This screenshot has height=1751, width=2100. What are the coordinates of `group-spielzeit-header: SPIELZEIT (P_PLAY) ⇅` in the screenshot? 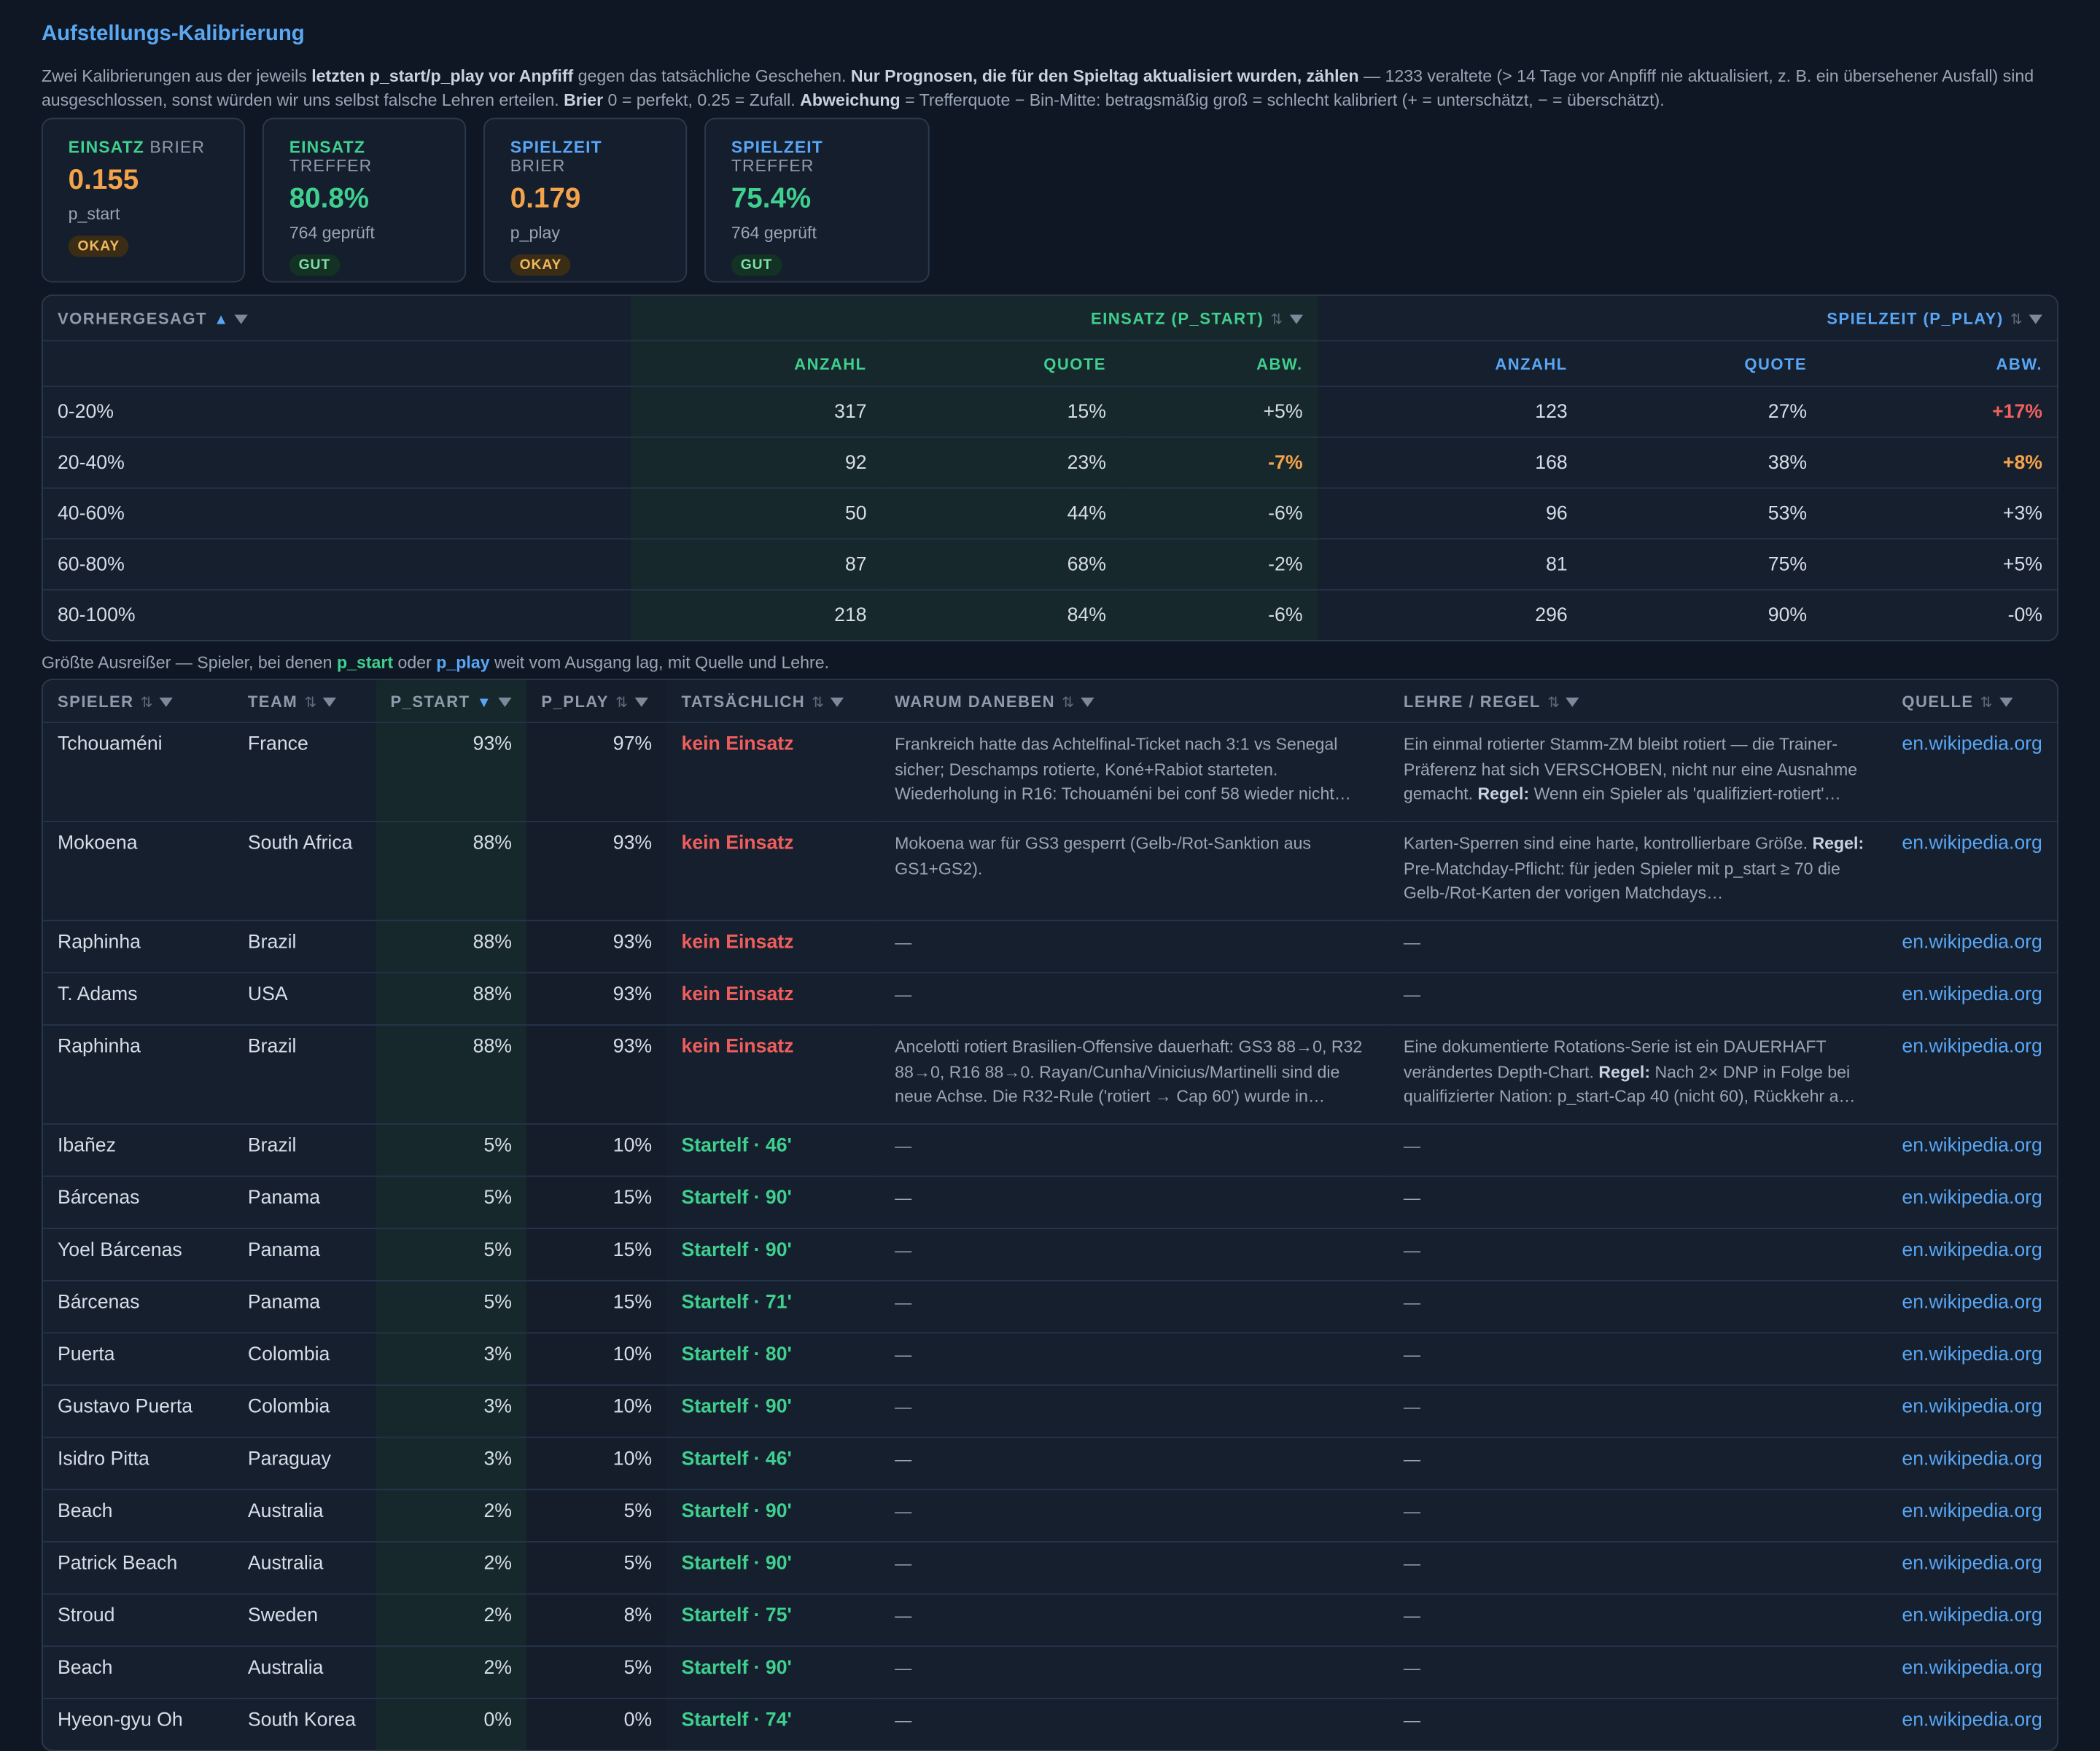 It's located at (1687, 318).